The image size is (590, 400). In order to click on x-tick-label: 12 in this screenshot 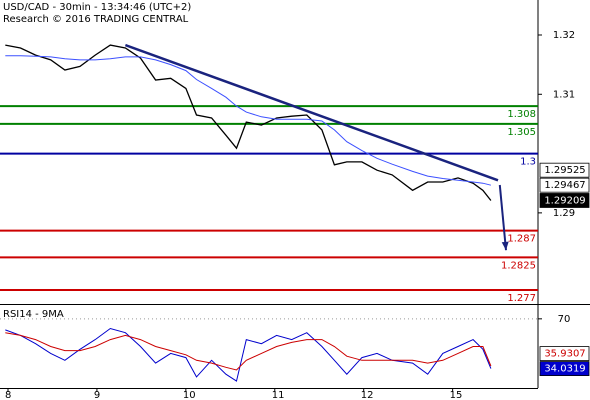, I will do `click(367, 395)`.